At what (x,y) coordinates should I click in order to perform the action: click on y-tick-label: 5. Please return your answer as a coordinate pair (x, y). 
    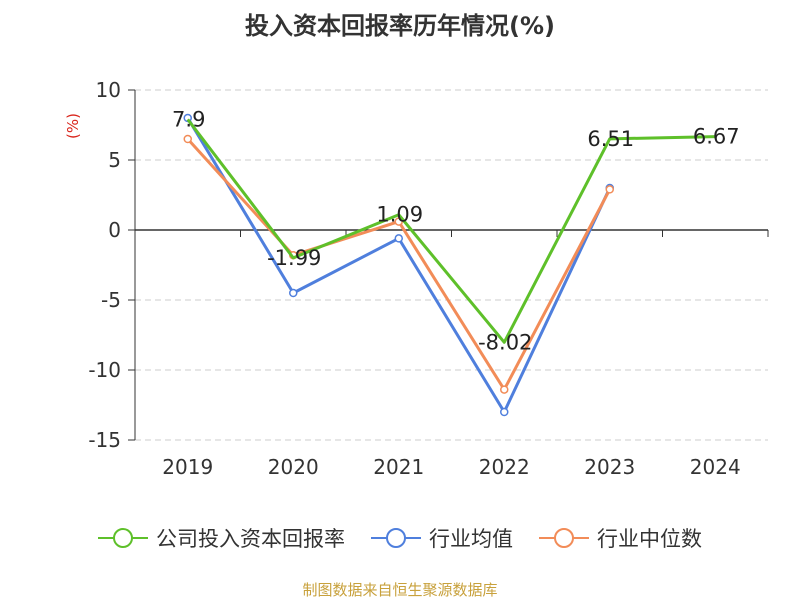
    Looking at the image, I should click on (114, 160).